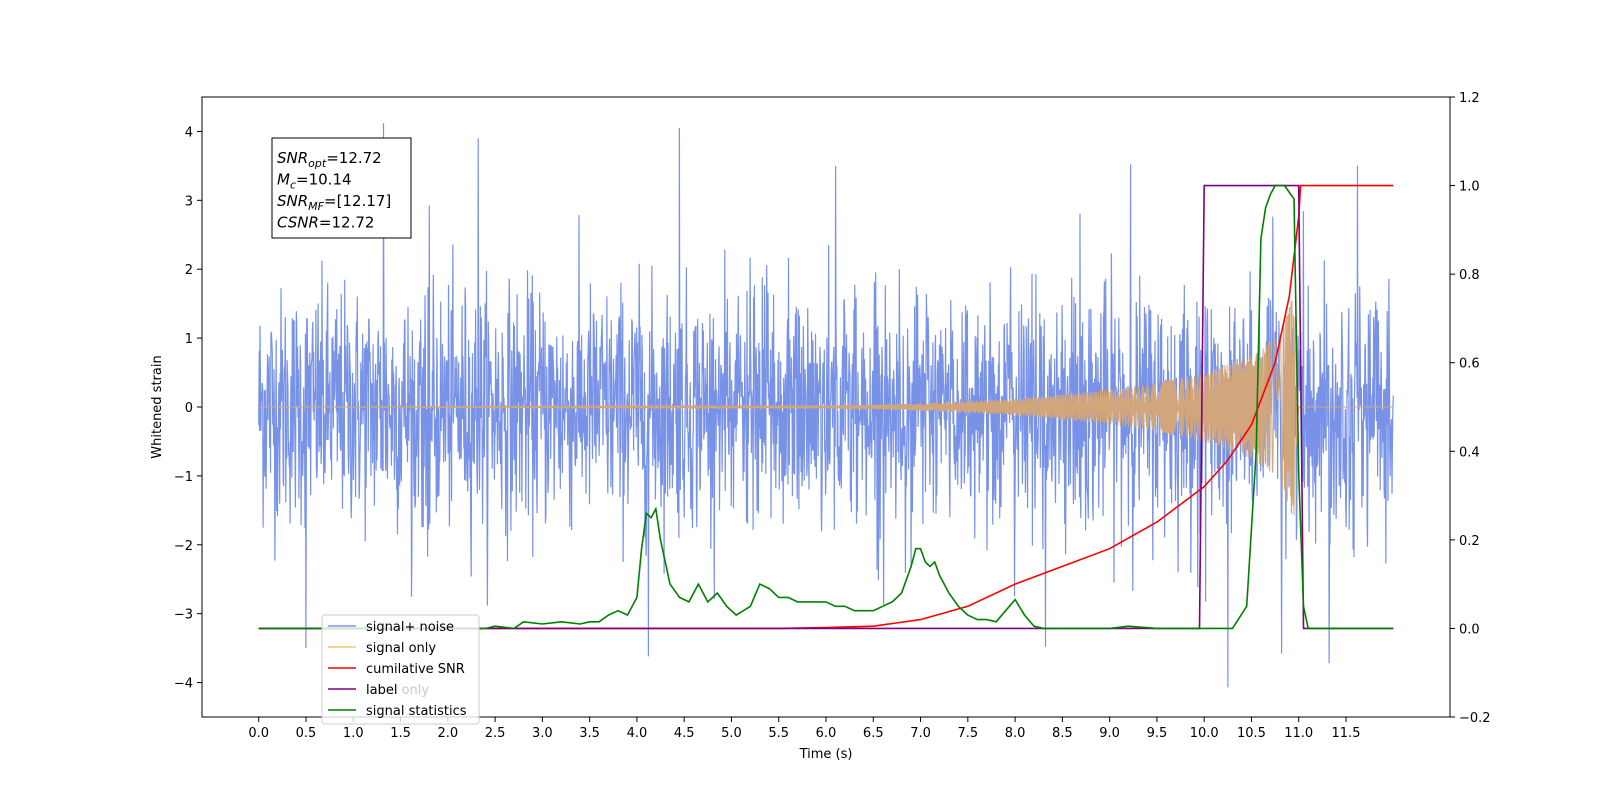 Image resolution: width=1600 pixels, height=800 pixels. I want to click on stats-line: CSNR=12.72, so click(325, 223).